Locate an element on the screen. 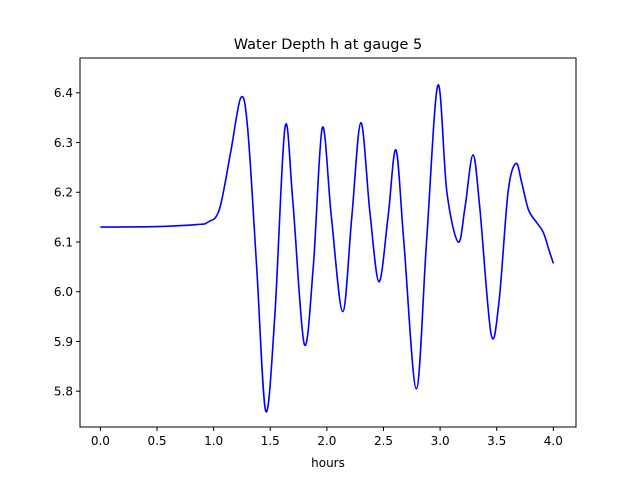  x-tick-label: 1.0 is located at coordinates (213, 441).